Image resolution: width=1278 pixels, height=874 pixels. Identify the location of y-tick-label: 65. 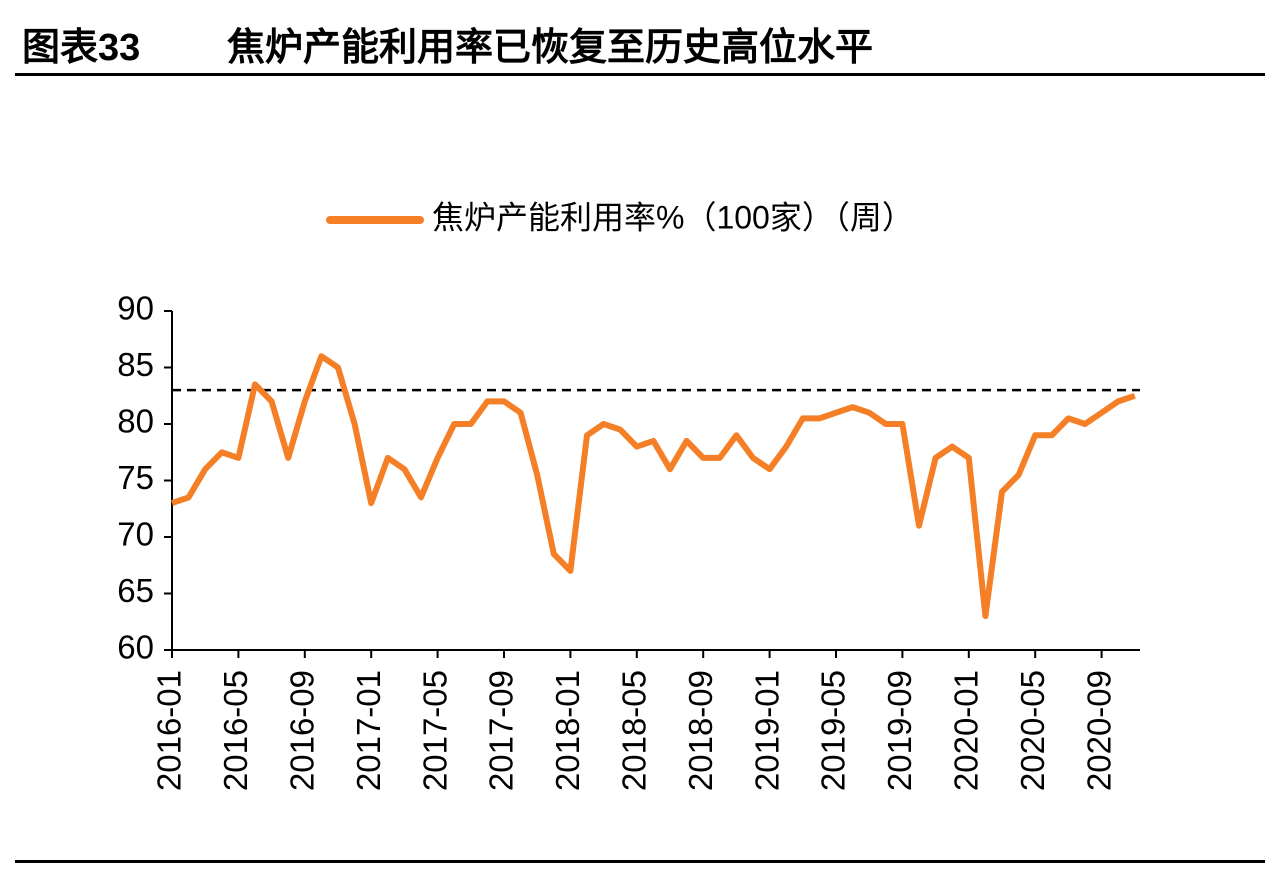
(135, 590).